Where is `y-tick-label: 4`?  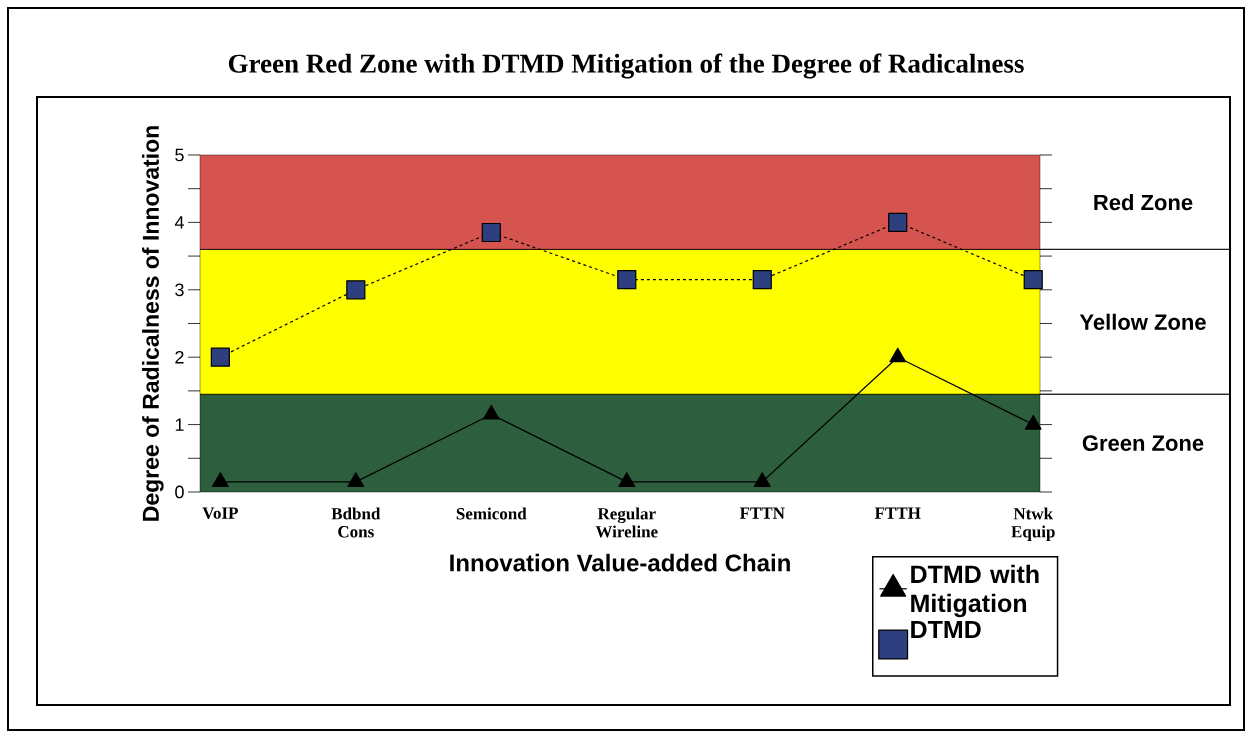 y-tick-label: 4 is located at coordinates (179, 222).